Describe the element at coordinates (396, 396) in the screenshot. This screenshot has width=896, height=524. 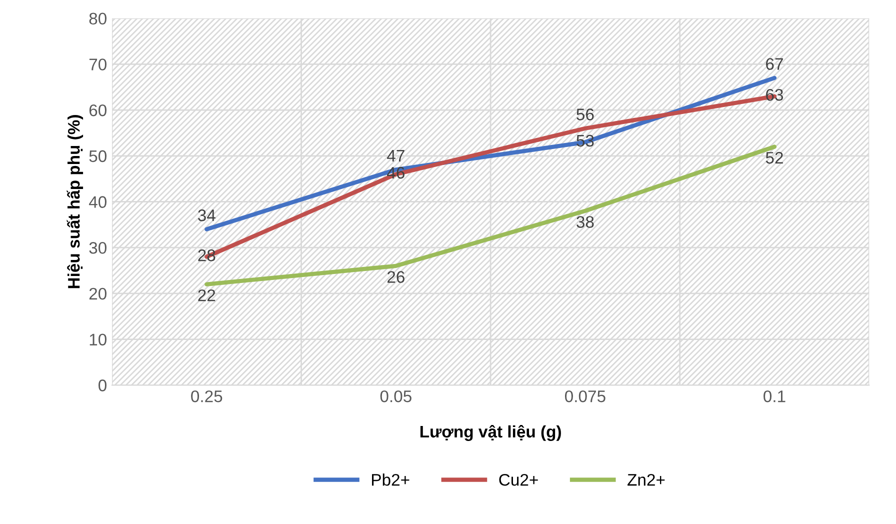
I see `x-tick-label: 0.05` at that location.